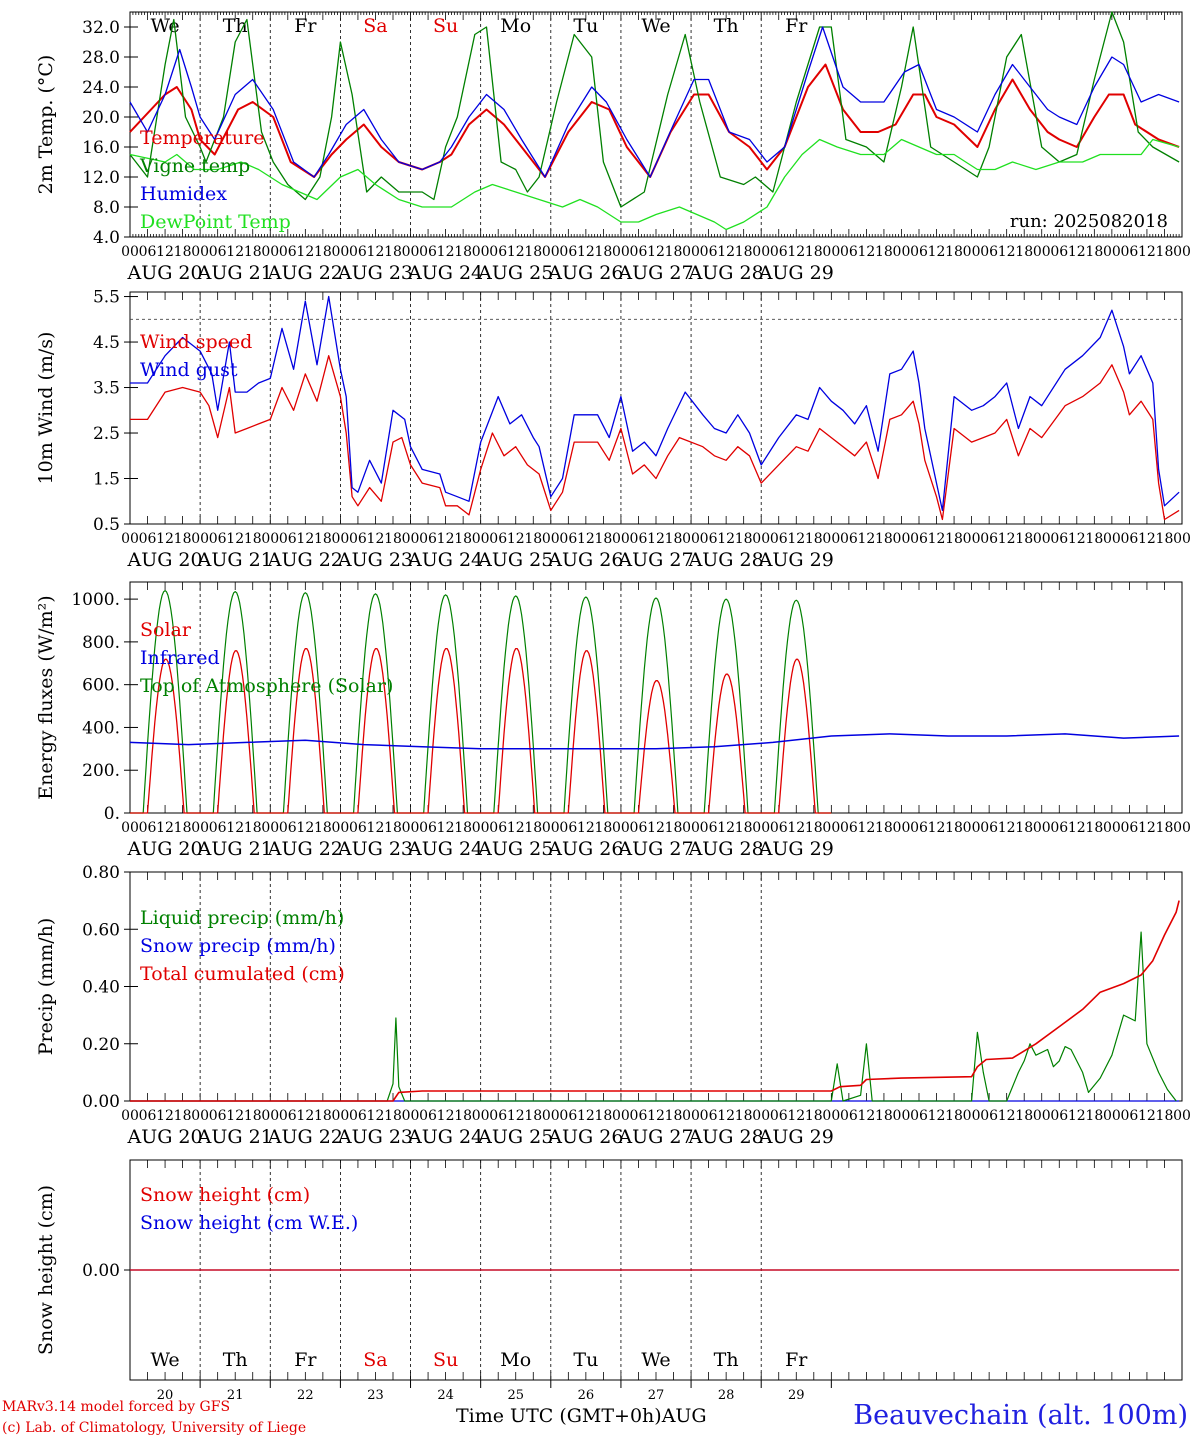 The width and height of the screenshot is (1194, 1440). I want to click on series-line-dewpoint-temp, so click(654, 184).